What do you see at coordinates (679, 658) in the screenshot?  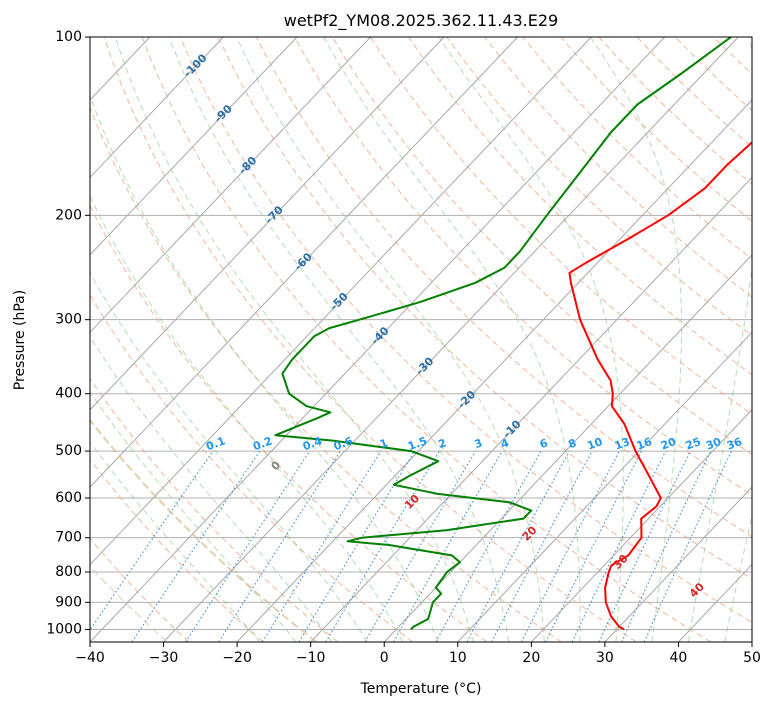 I see `x-tick-label: 40` at bounding box center [679, 658].